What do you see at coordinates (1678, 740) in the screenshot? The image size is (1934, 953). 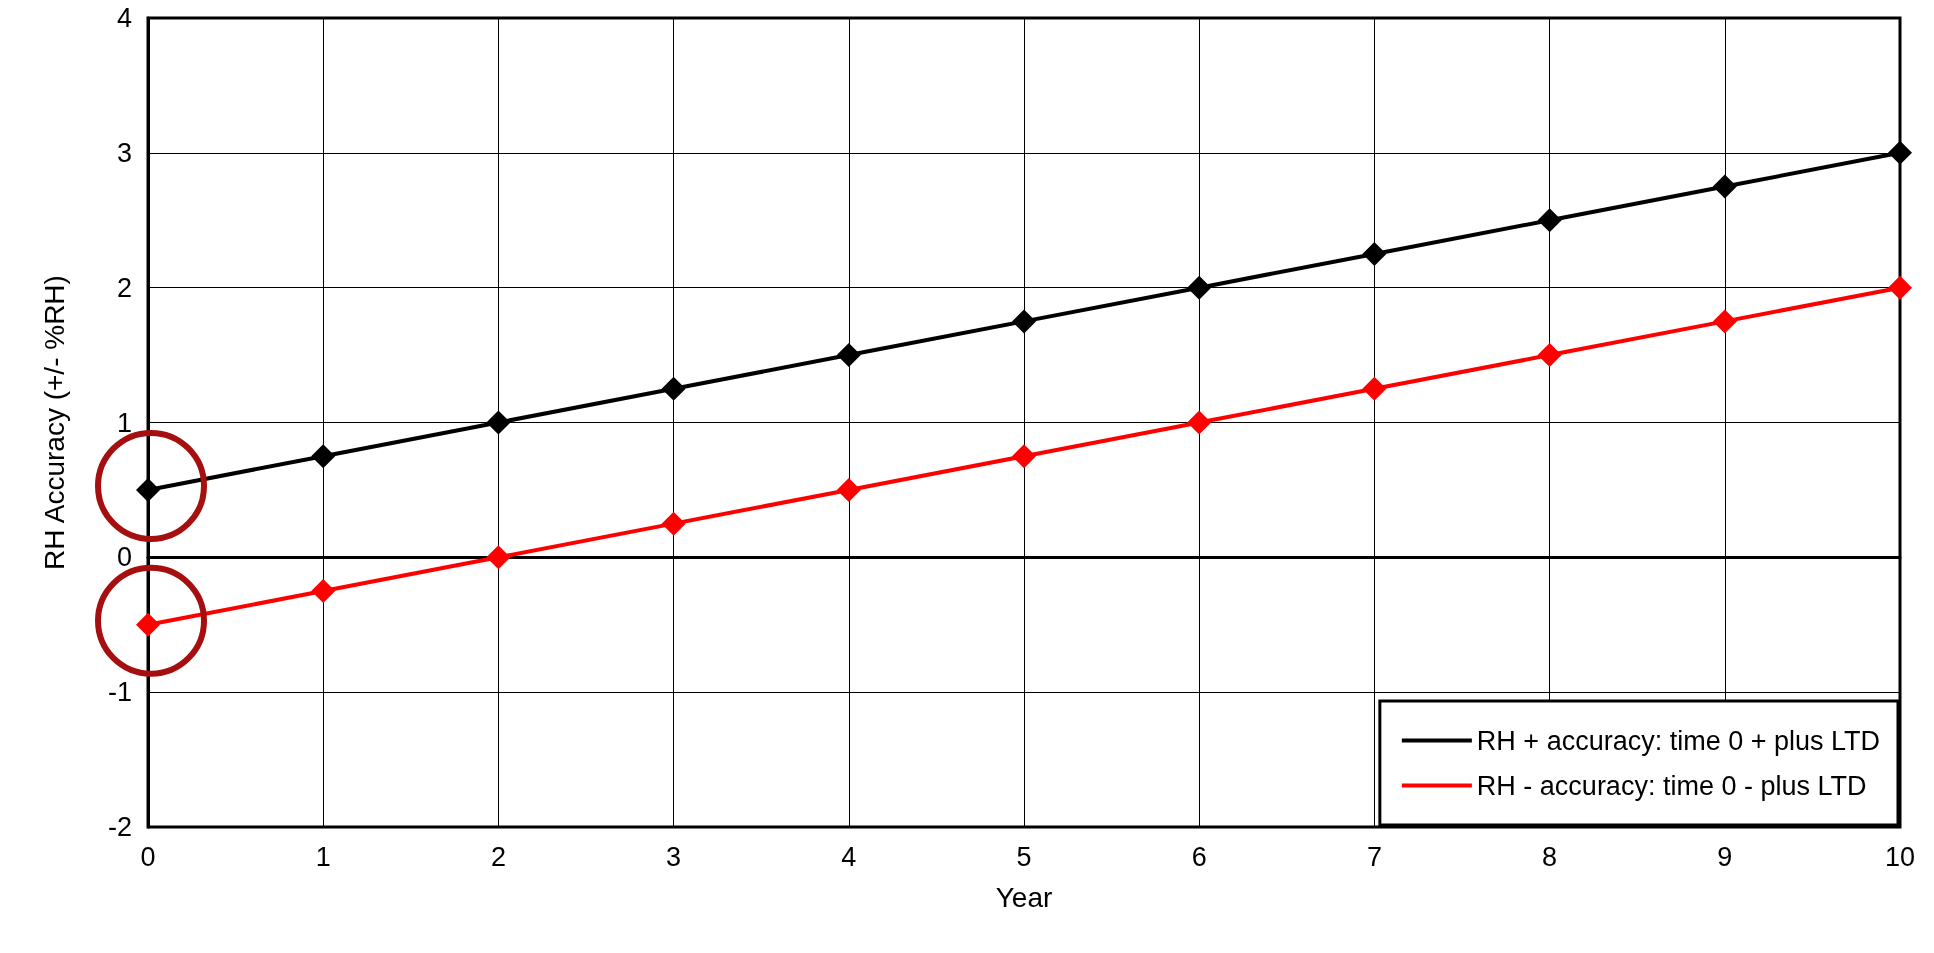 I see `legend-label: RH + accuracy: time 0 + plus LTD` at bounding box center [1678, 740].